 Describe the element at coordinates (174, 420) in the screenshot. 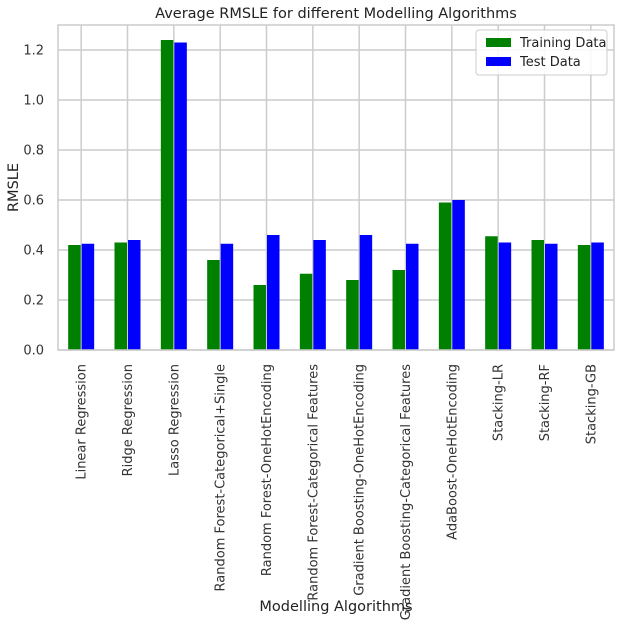

I see `x-tick-label: Lasso Regression` at that location.